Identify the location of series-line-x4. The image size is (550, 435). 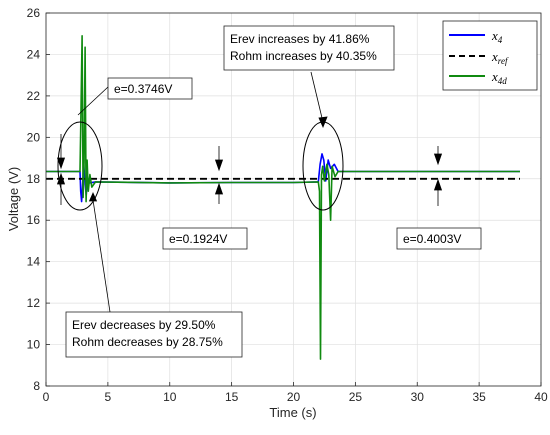
(283, 178).